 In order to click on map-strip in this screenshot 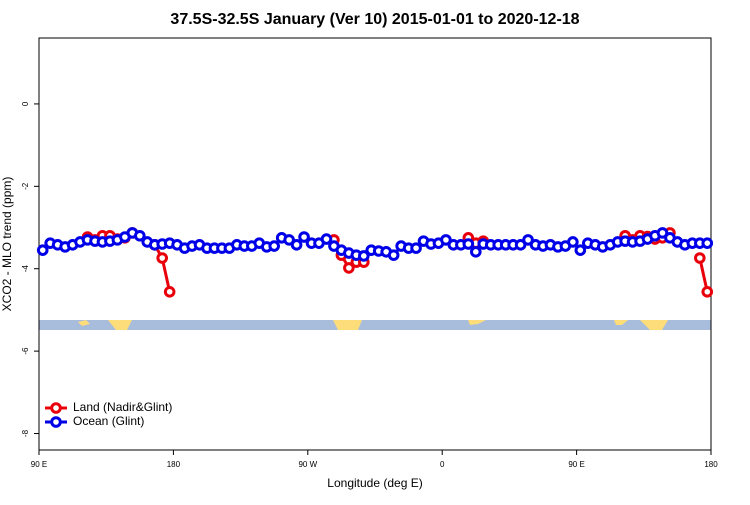, I will do `click(375, 325)`.